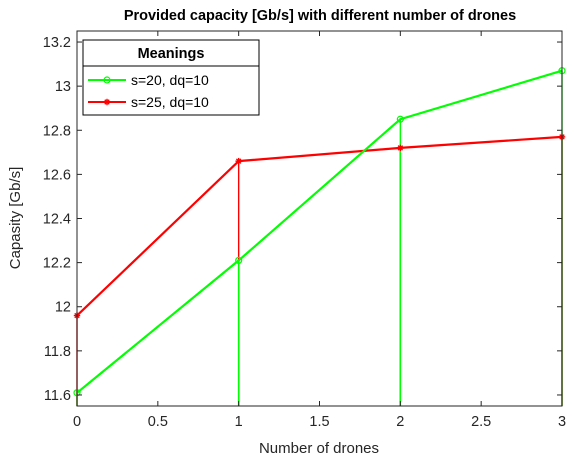  Describe the element at coordinates (319, 448) in the screenshot. I see `x-axis-label: Number of drones` at that location.